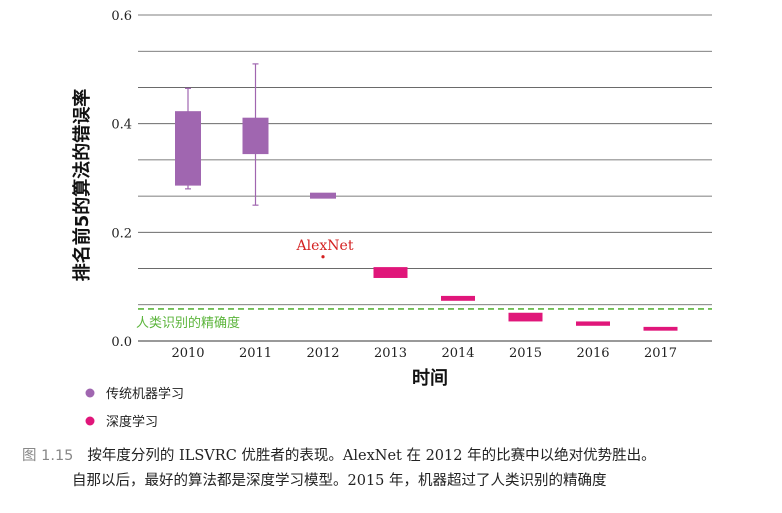  Describe the element at coordinates (145, 394) in the screenshot. I see `legend-label: 传统机器学习` at that location.